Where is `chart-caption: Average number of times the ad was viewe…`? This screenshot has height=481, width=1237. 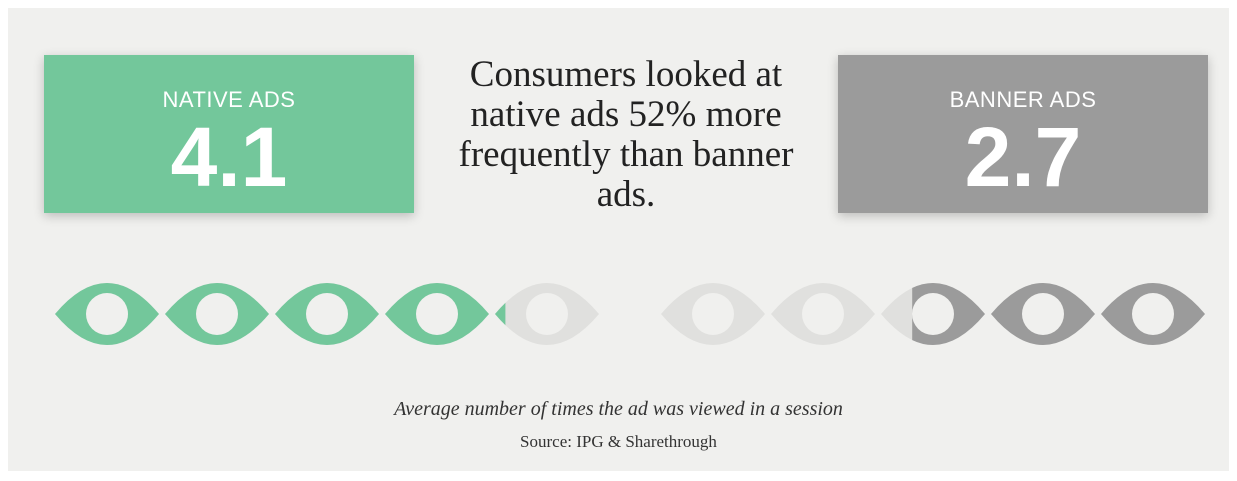 chart-caption: Average number of times the ad was viewe… is located at coordinates (618, 409).